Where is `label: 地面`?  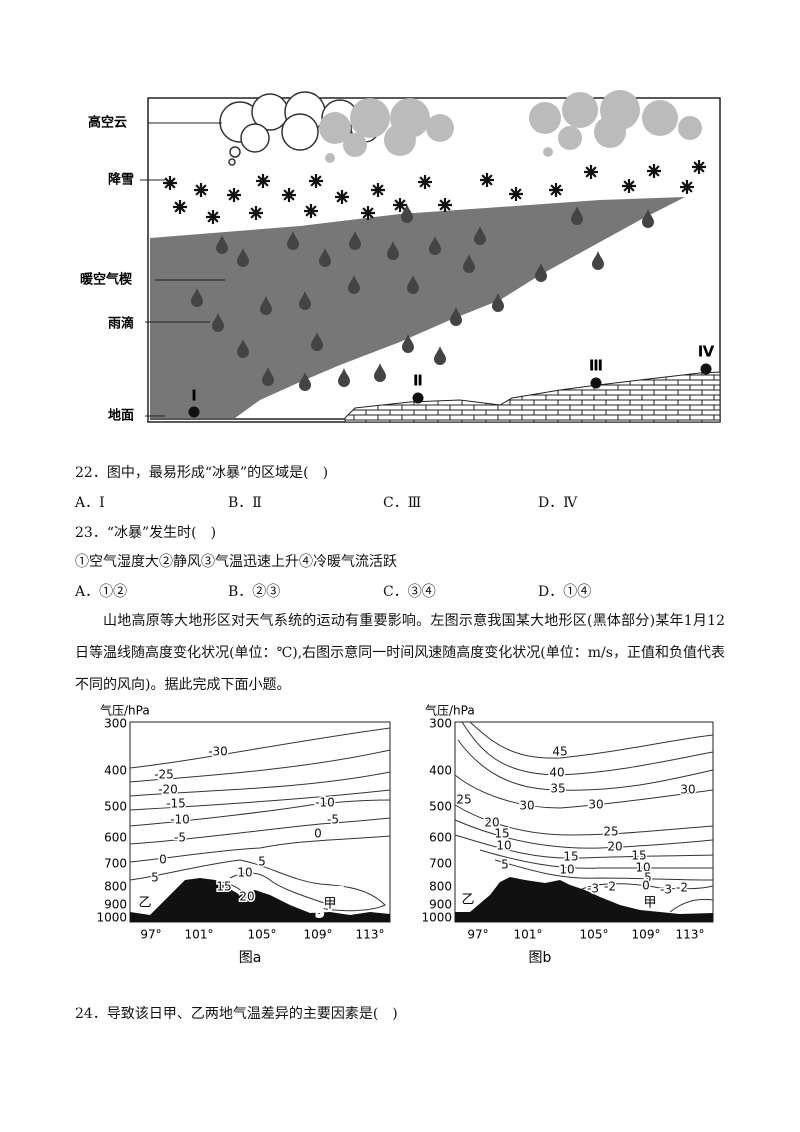 label: 地面 is located at coordinates (121, 416).